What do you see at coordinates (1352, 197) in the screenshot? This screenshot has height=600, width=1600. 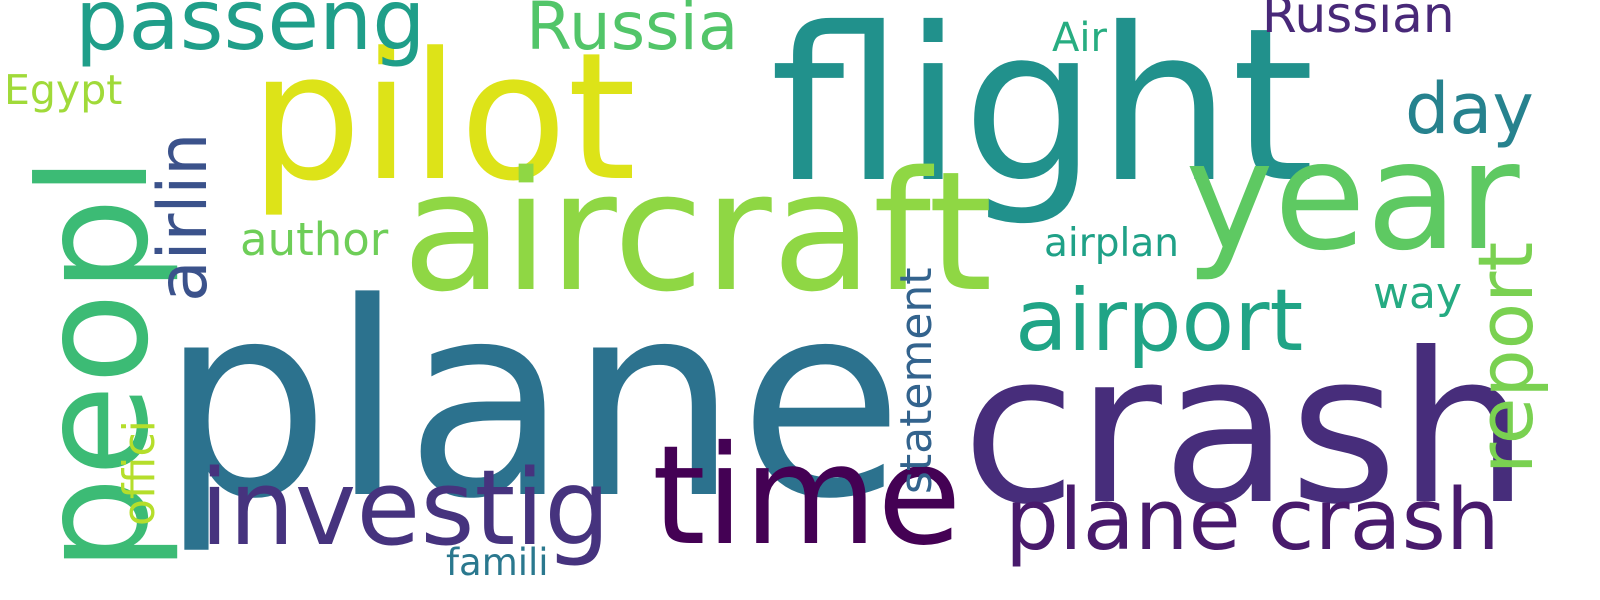 I see `word-year: year` at bounding box center [1352, 197].